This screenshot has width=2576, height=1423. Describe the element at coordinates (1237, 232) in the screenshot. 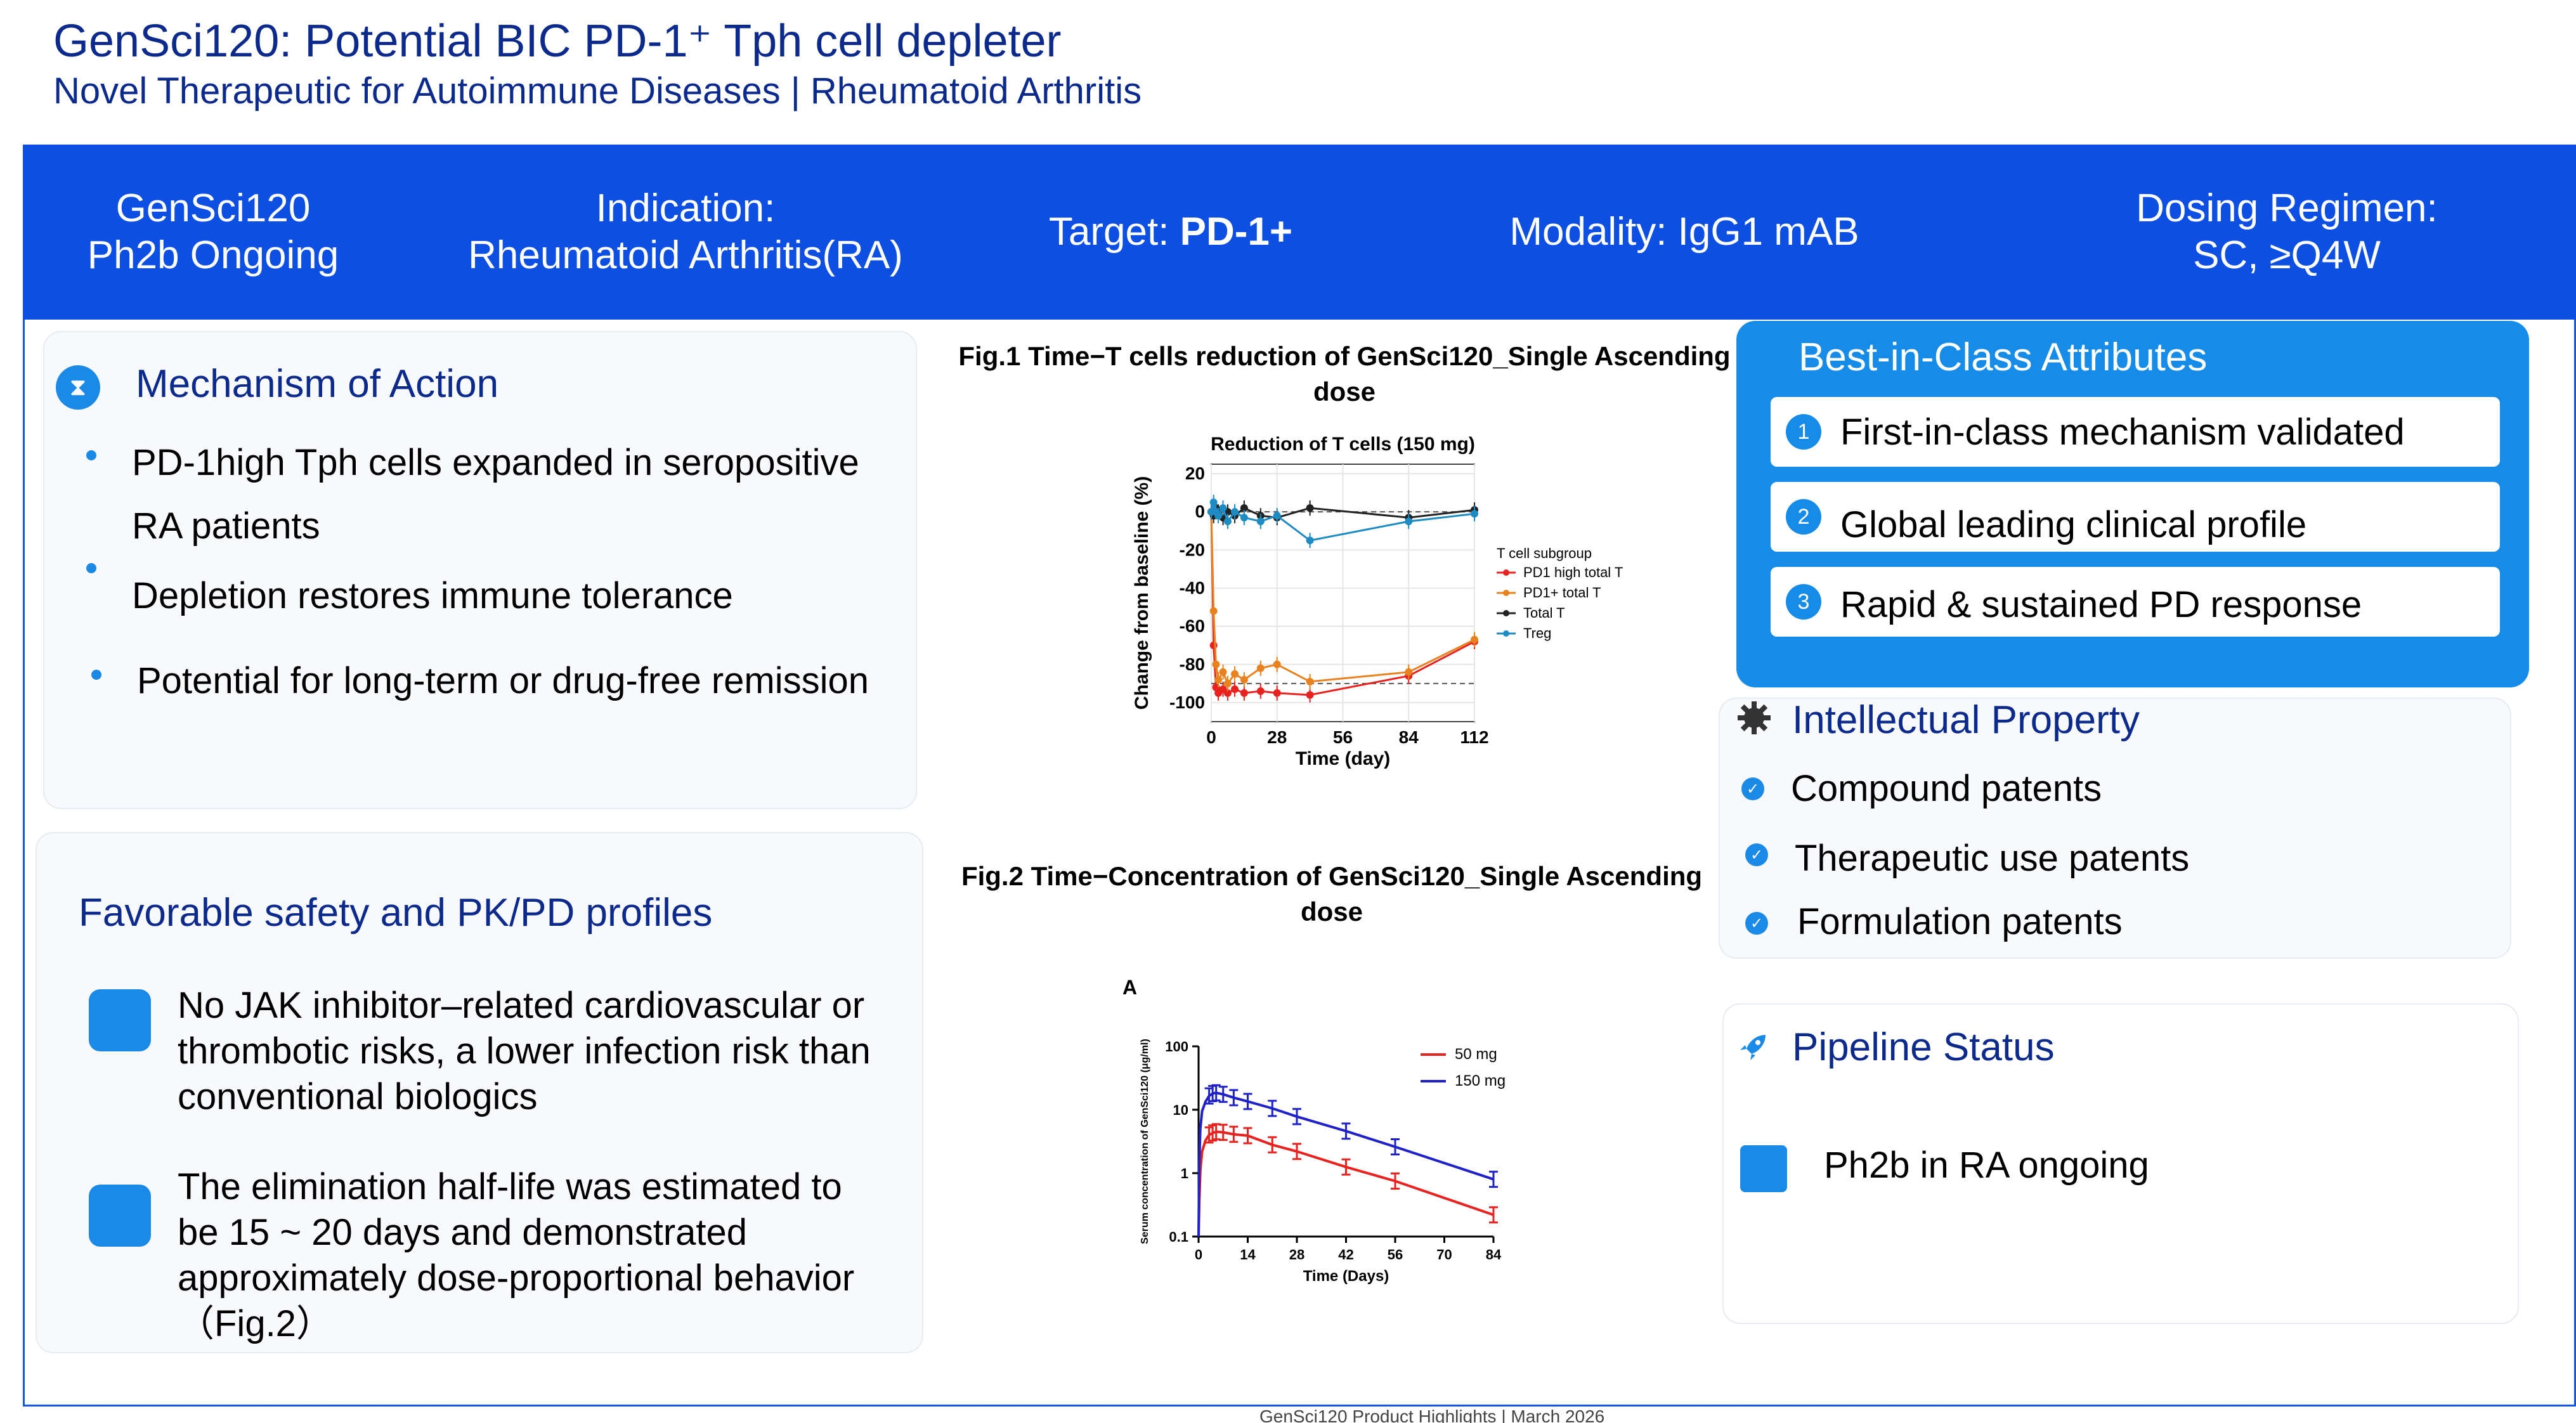

I see `banner-target-value: PD-1+` at that location.